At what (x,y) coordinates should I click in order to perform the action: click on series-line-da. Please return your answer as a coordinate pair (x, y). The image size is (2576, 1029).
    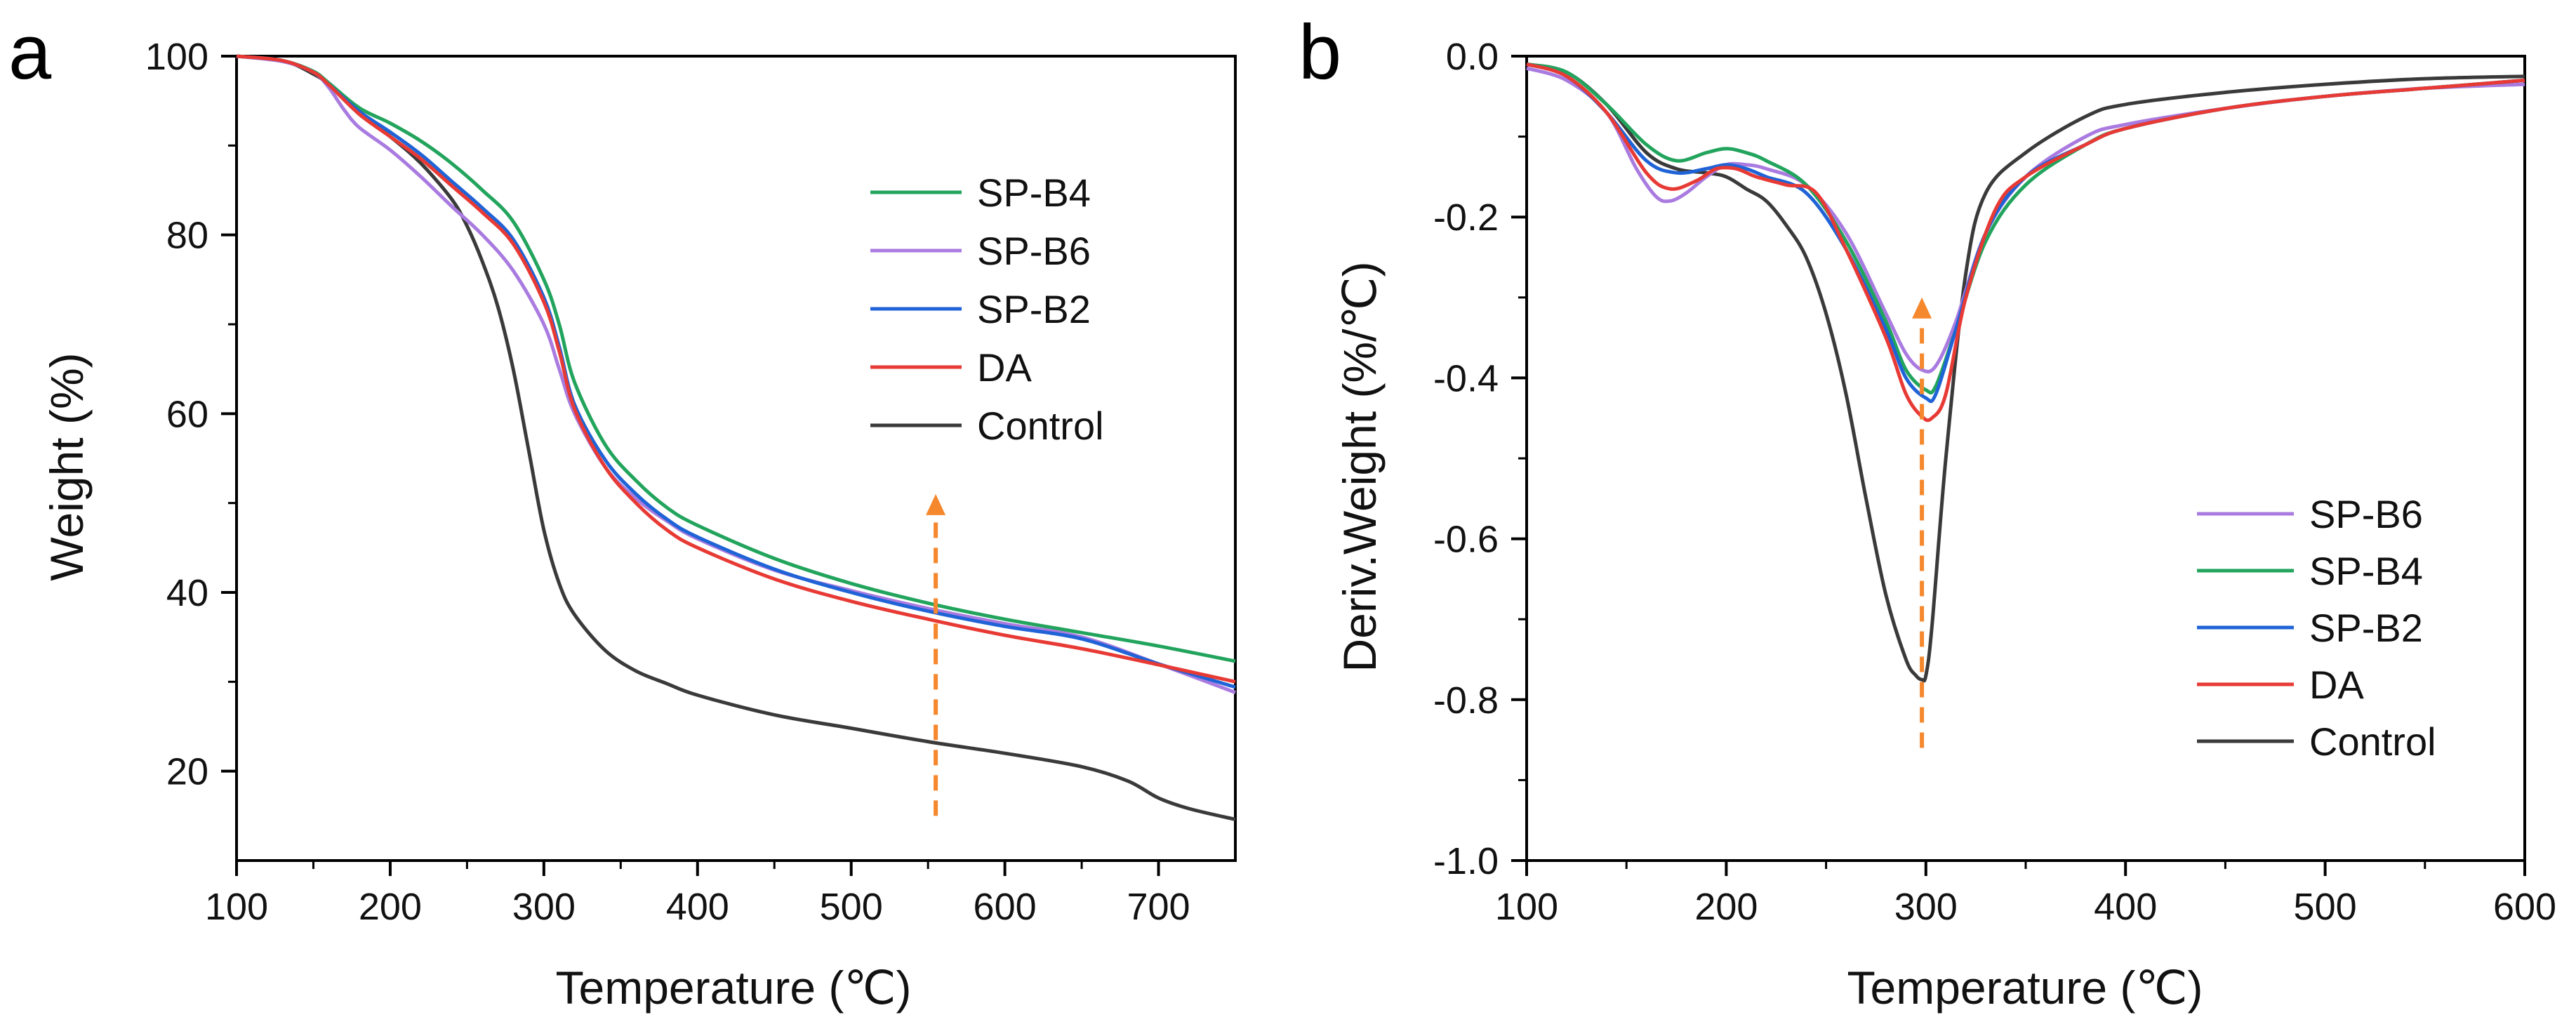
    Looking at the image, I should click on (2026, 242).